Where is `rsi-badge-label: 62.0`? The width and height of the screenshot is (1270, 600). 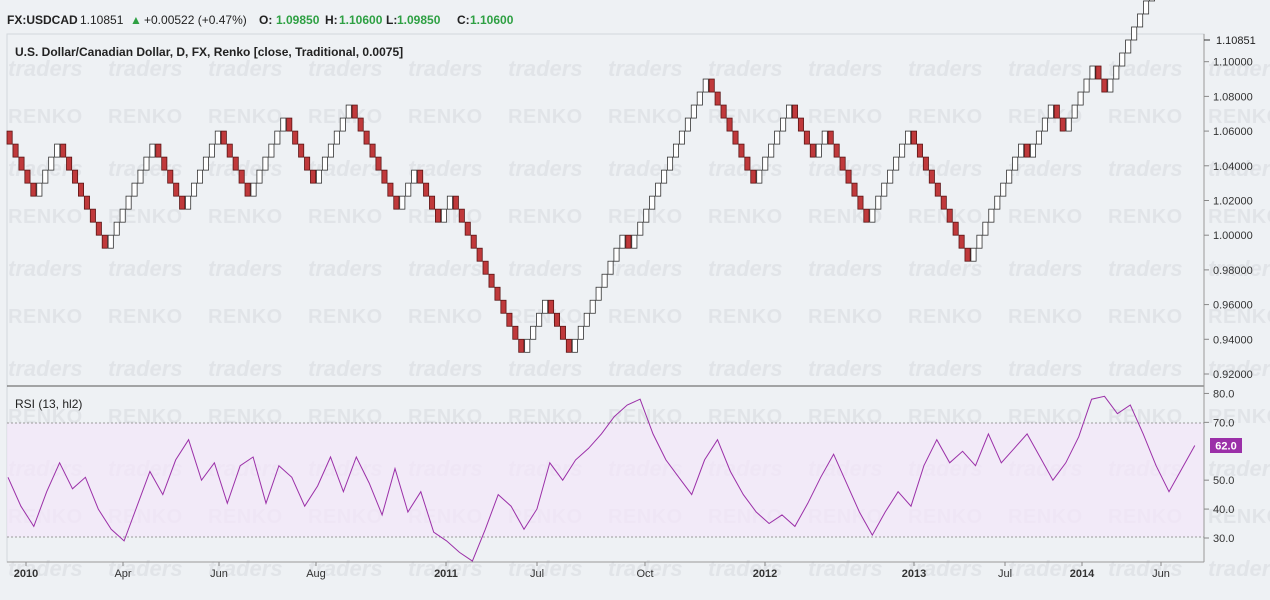 rsi-badge-label: 62.0 is located at coordinates (1225, 447).